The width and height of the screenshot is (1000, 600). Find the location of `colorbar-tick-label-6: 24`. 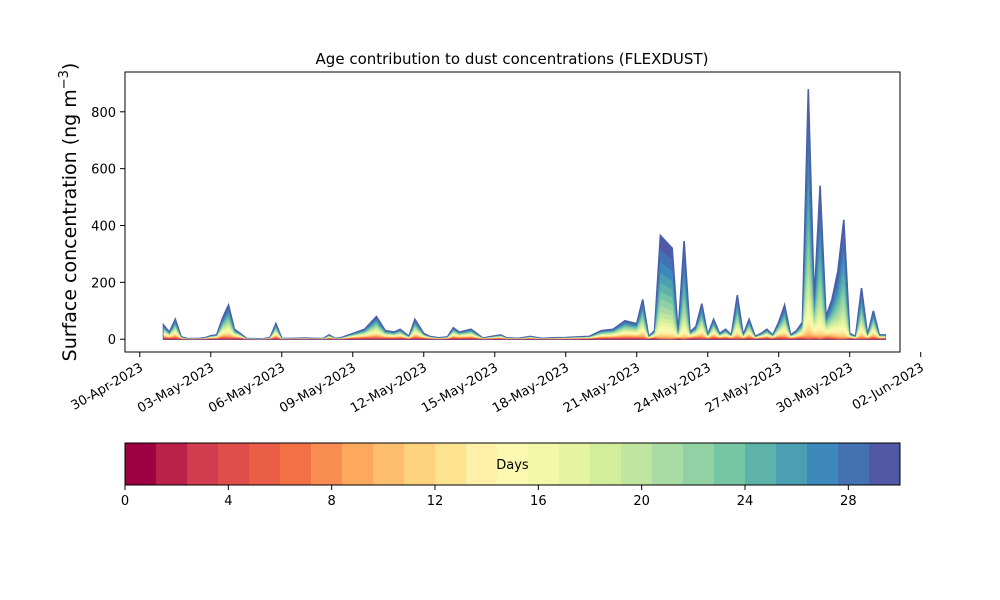

colorbar-tick-label-6: 24 is located at coordinates (745, 501).